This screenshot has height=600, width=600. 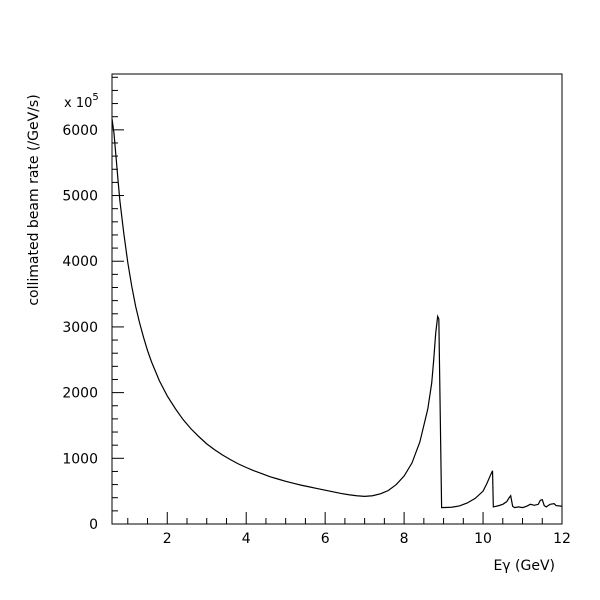 I want to click on x-axis-title: Eγ (GeV), so click(x=524, y=566).